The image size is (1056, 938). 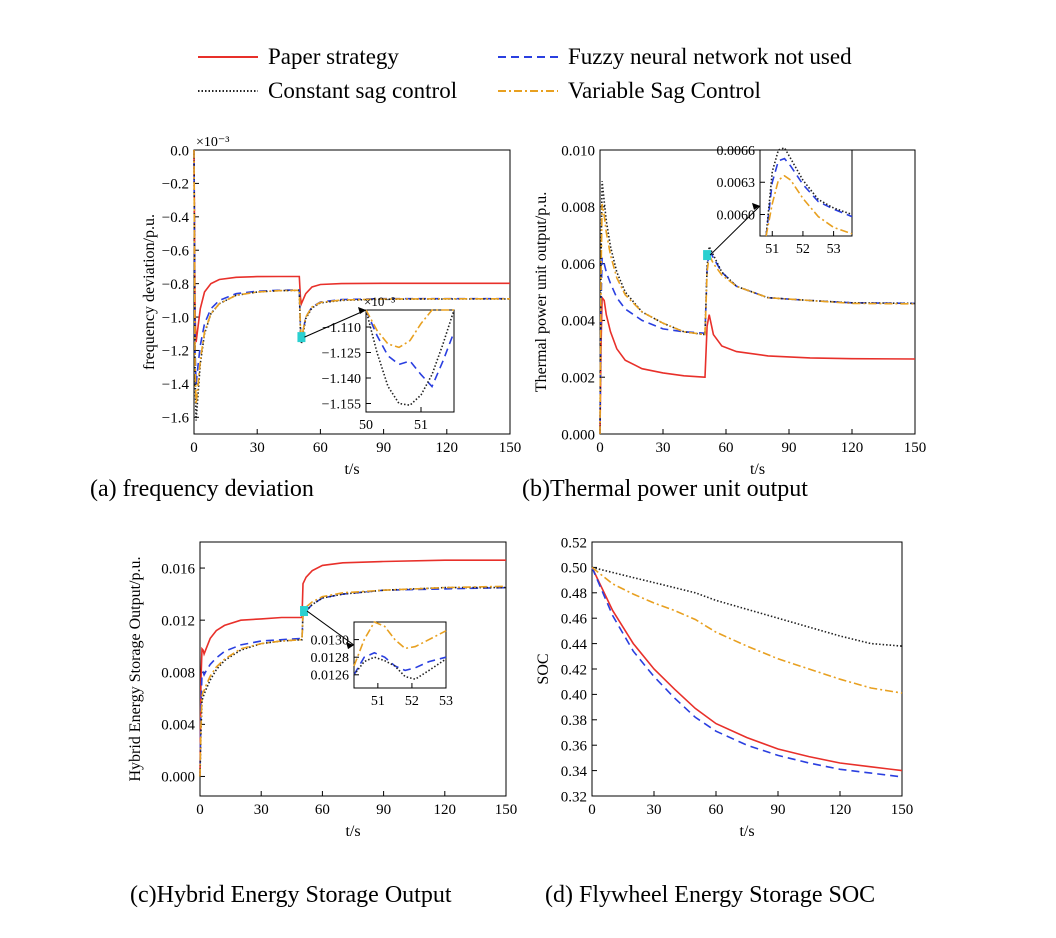 I want to click on legend-item-fuzzy: Fuzzy neural network not used, so click(x=675, y=57).